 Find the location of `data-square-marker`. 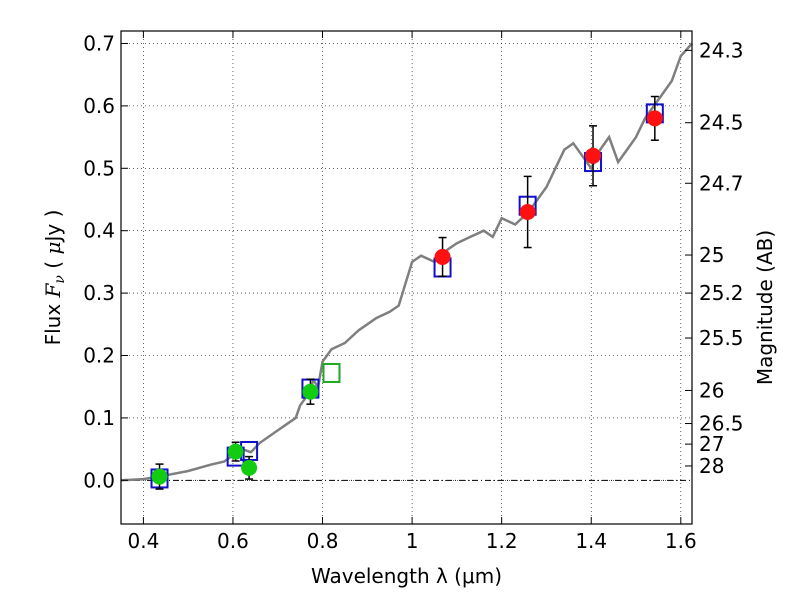

data-square-marker is located at coordinates (331, 372).